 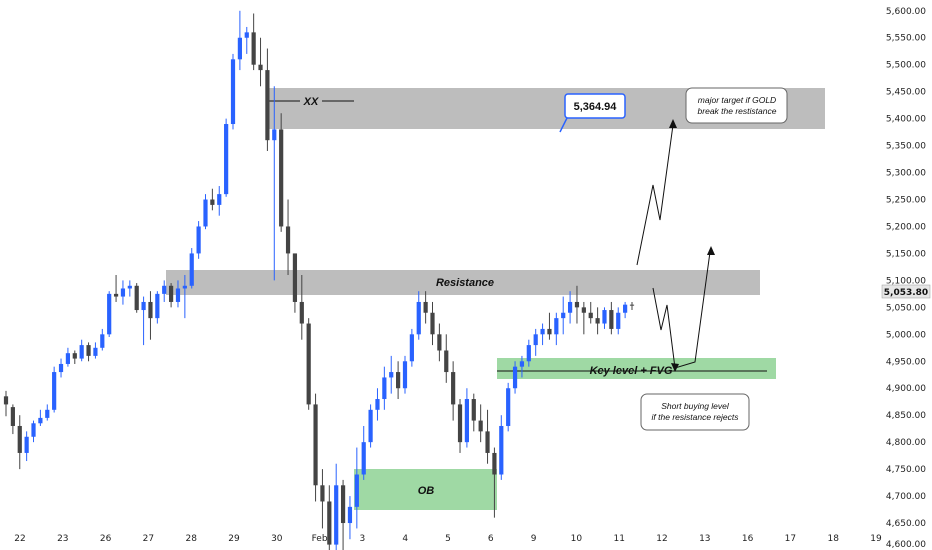 I want to click on projection-paths, so click(x=673, y=246).